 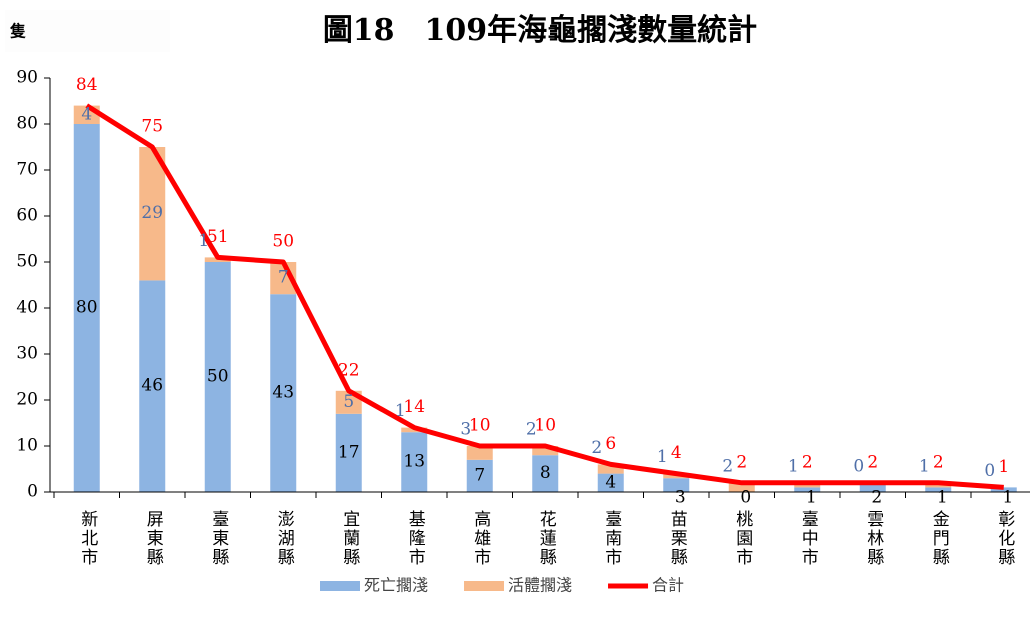 What do you see at coordinates (677, 538) in the screenshot?
I see `x-tick-label: 苗栗縣` at bounding box center [677, 538].